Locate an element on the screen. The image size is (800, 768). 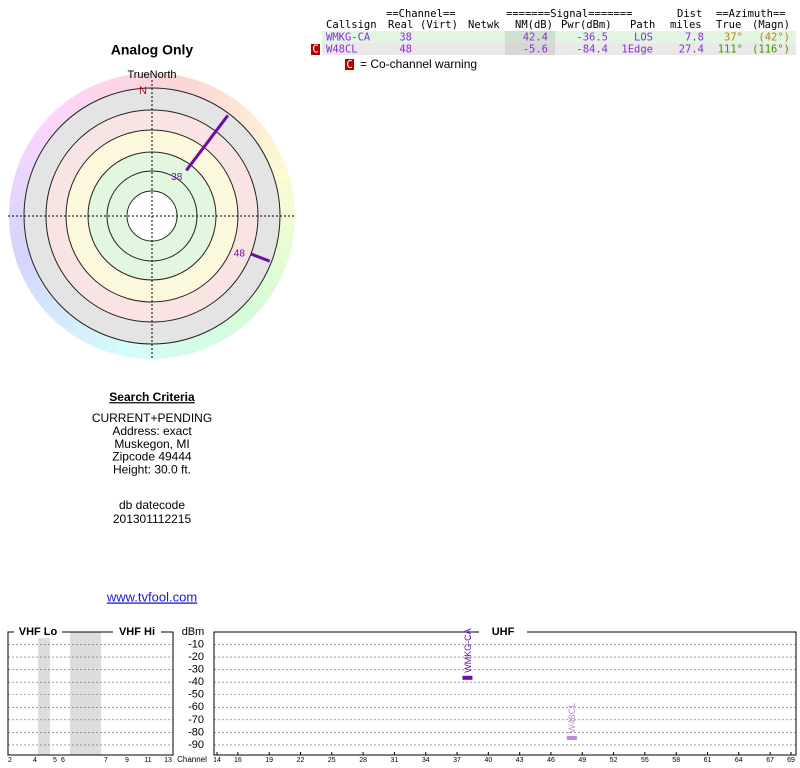
cell: 38 is located at coordinates (405, 38).